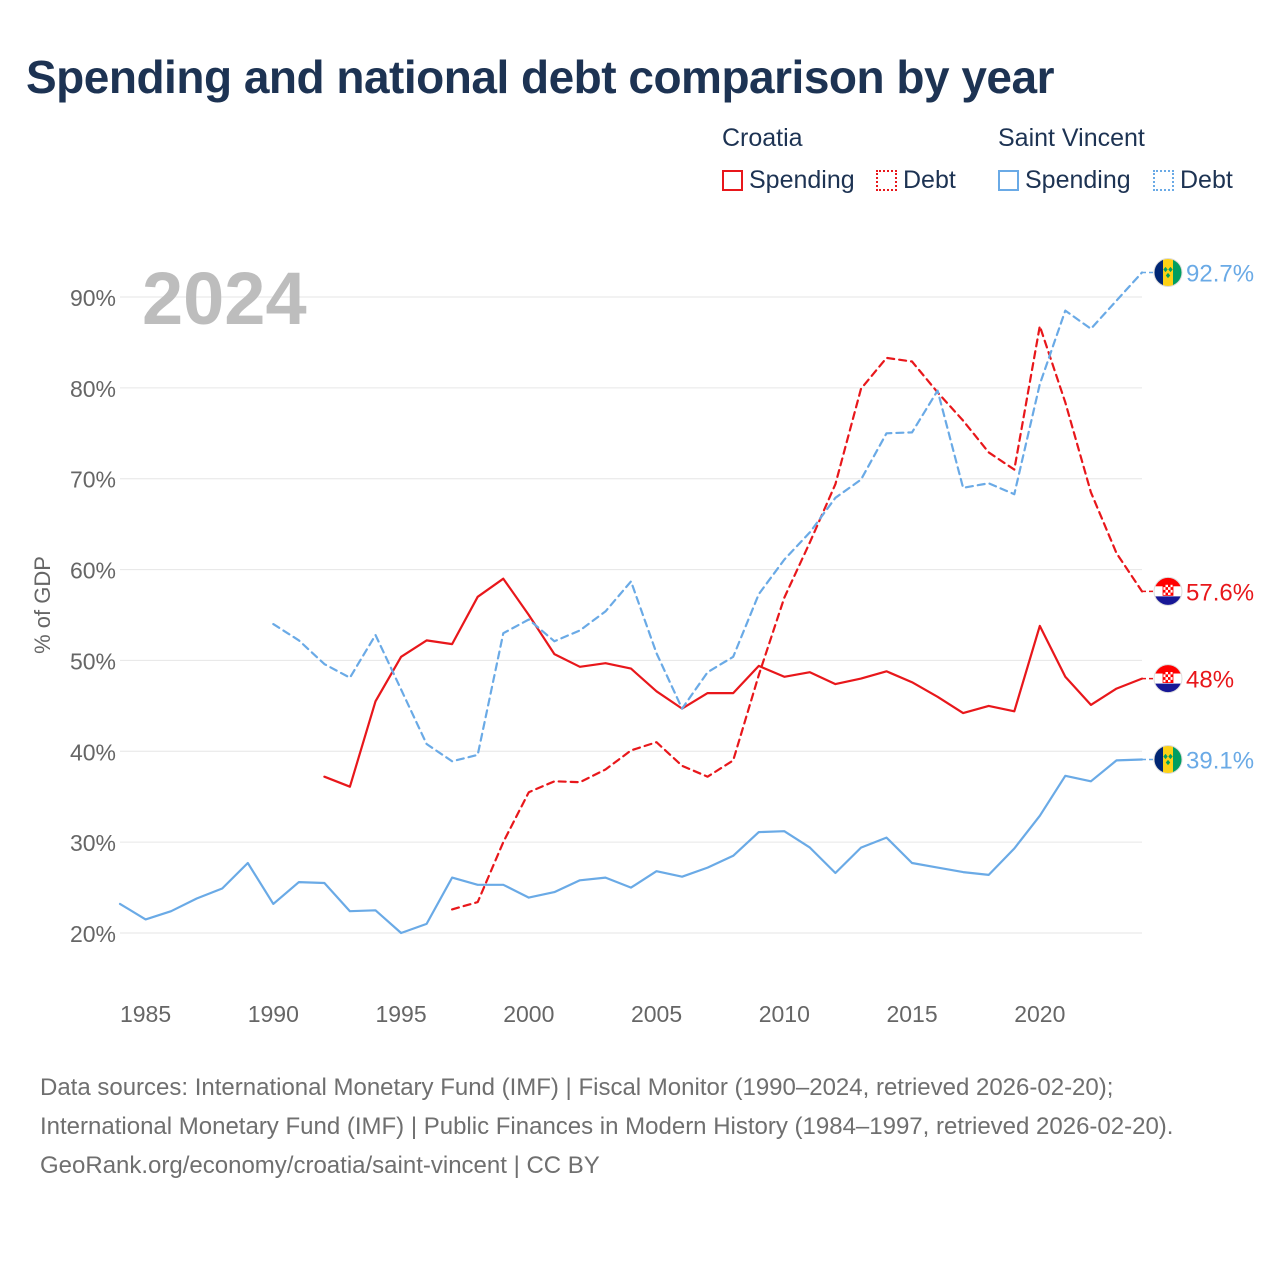  I want to click on y-tick-label: 20%, so click(93, 934).